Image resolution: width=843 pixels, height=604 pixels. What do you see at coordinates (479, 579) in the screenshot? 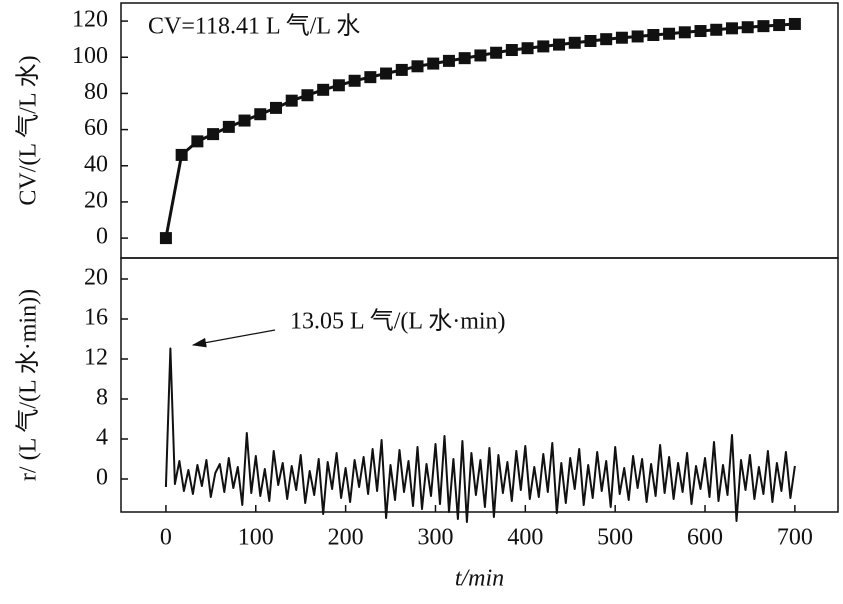
I see `x-axis-label: t/min` at bounding box center [479, 579].